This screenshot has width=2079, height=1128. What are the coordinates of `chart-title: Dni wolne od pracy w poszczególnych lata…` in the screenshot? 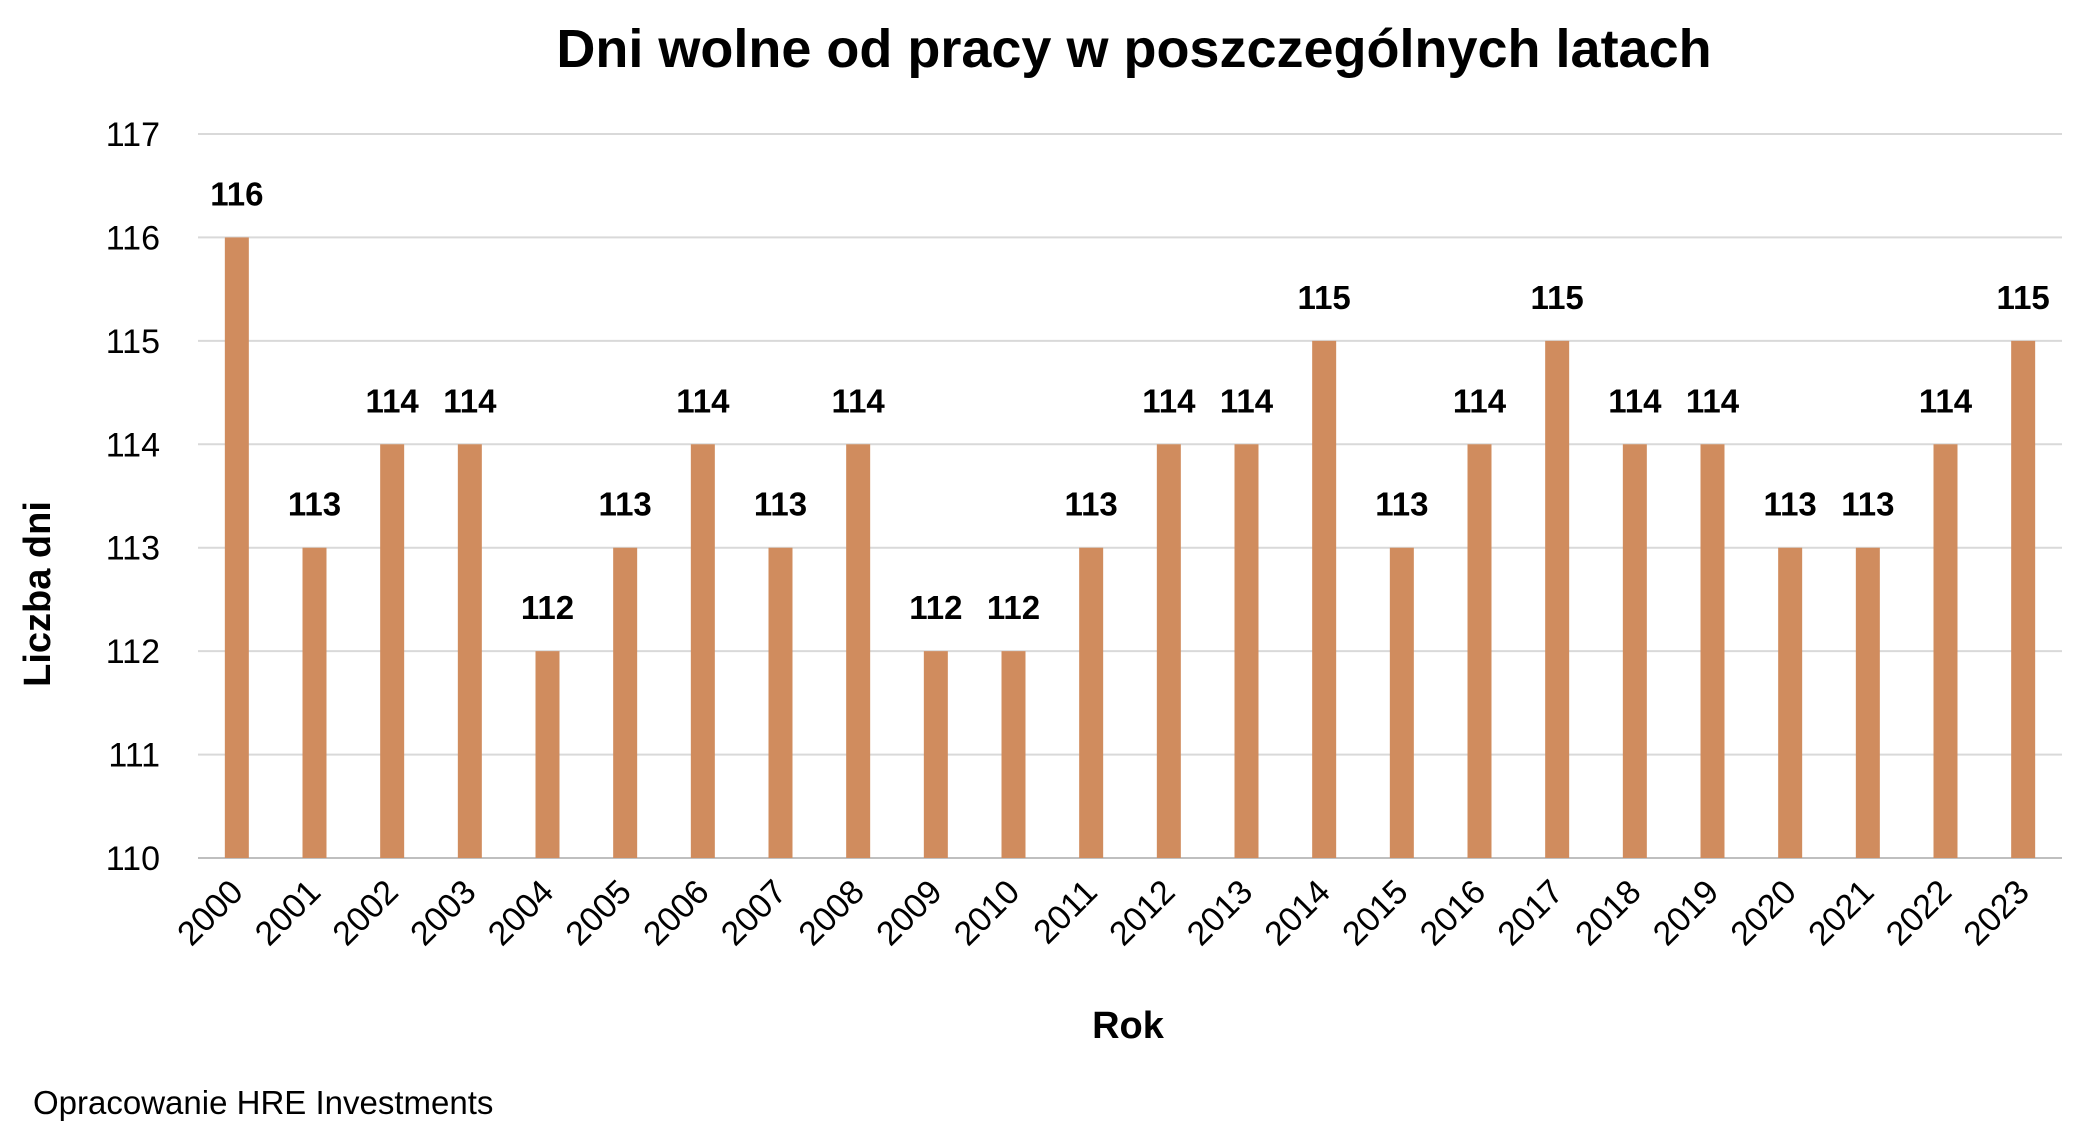 It's located at (1133, 49).